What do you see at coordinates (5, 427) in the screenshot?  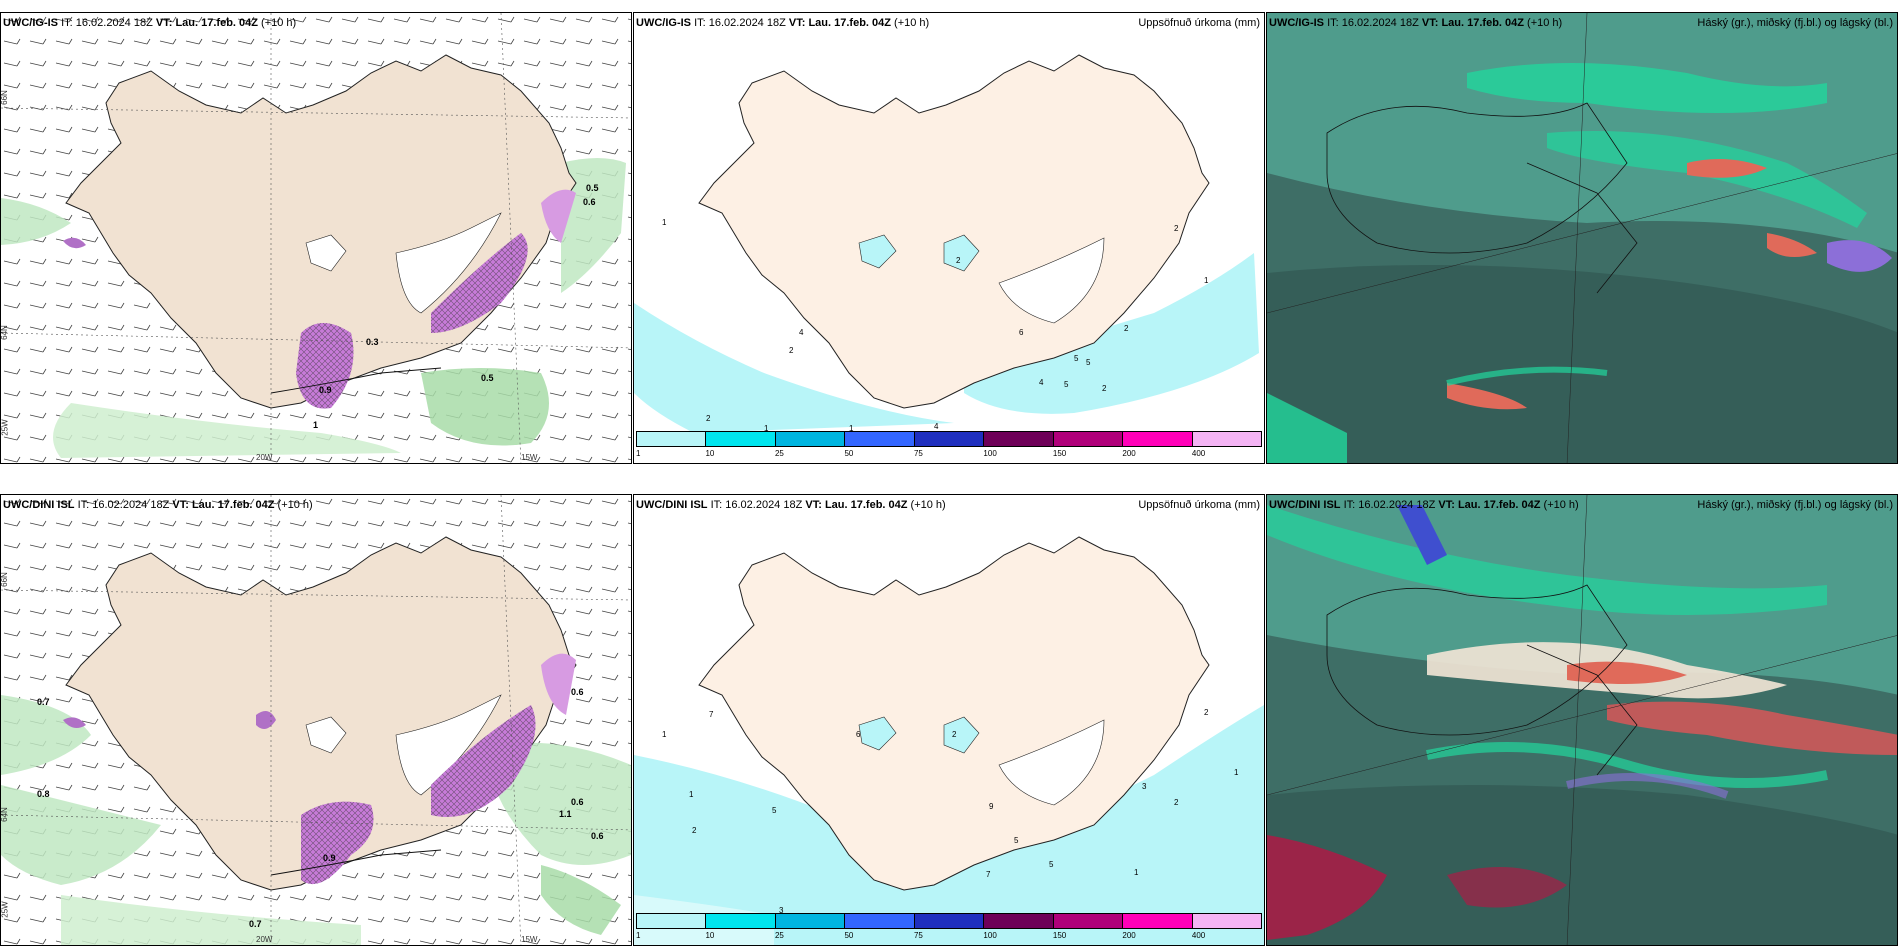 I see `lat-label-25w: 25W` at bounding box center [5, 427].